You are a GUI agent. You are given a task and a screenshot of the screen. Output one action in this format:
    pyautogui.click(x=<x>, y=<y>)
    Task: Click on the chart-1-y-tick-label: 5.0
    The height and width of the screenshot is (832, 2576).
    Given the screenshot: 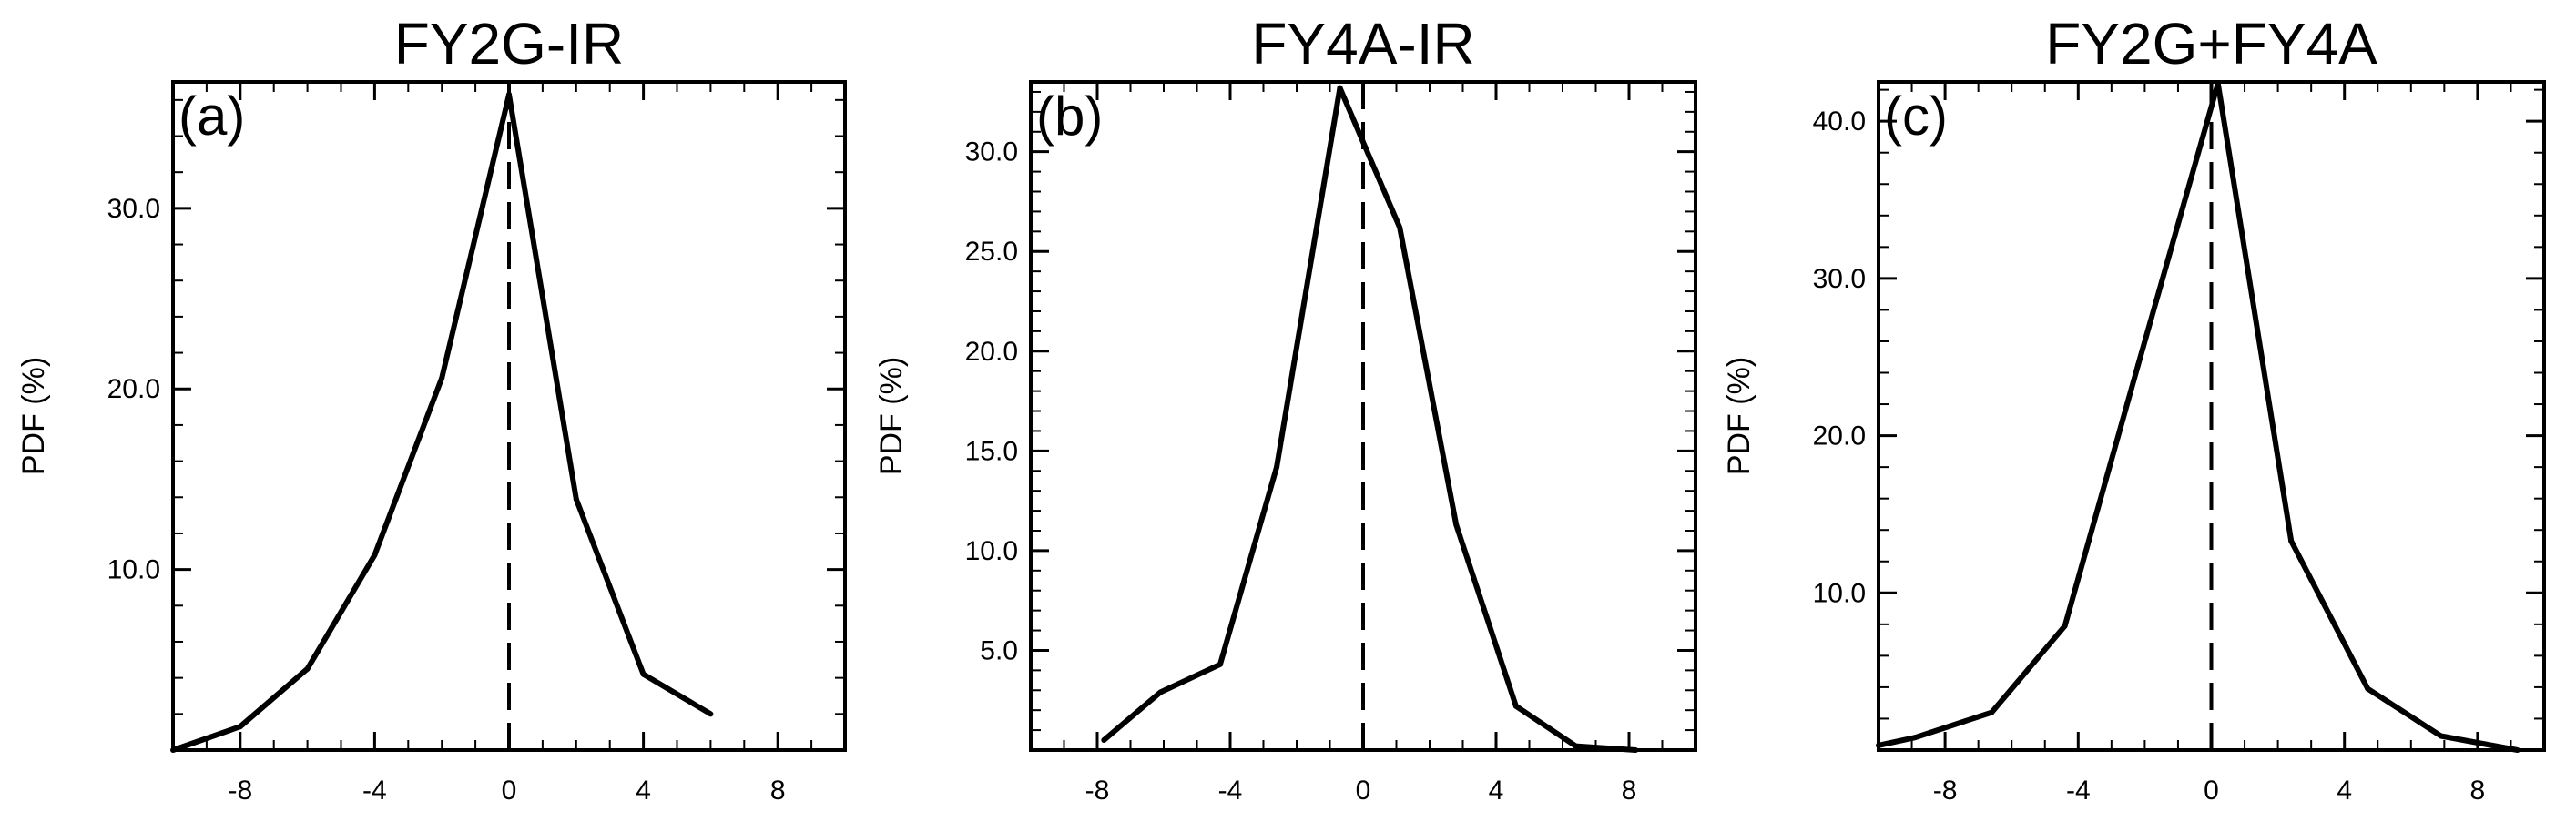 What is the action you would take?
    pyautogui.click(x=999, y=650)
    